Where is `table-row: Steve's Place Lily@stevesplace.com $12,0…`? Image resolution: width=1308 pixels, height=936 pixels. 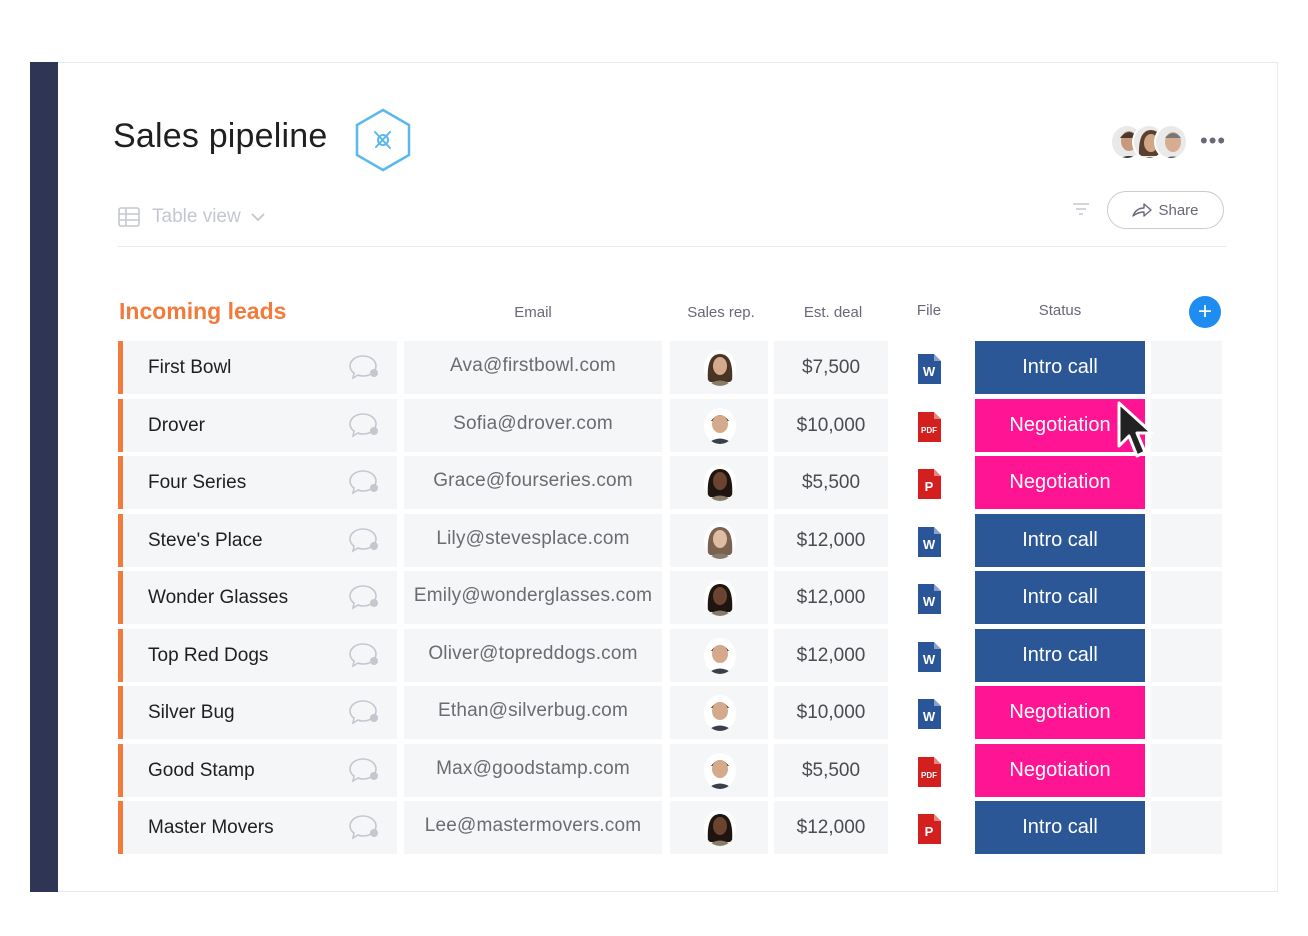
table-row: Steve's Place Lily@stevesplace.com $12,0… is located at coordinates (670, 540).